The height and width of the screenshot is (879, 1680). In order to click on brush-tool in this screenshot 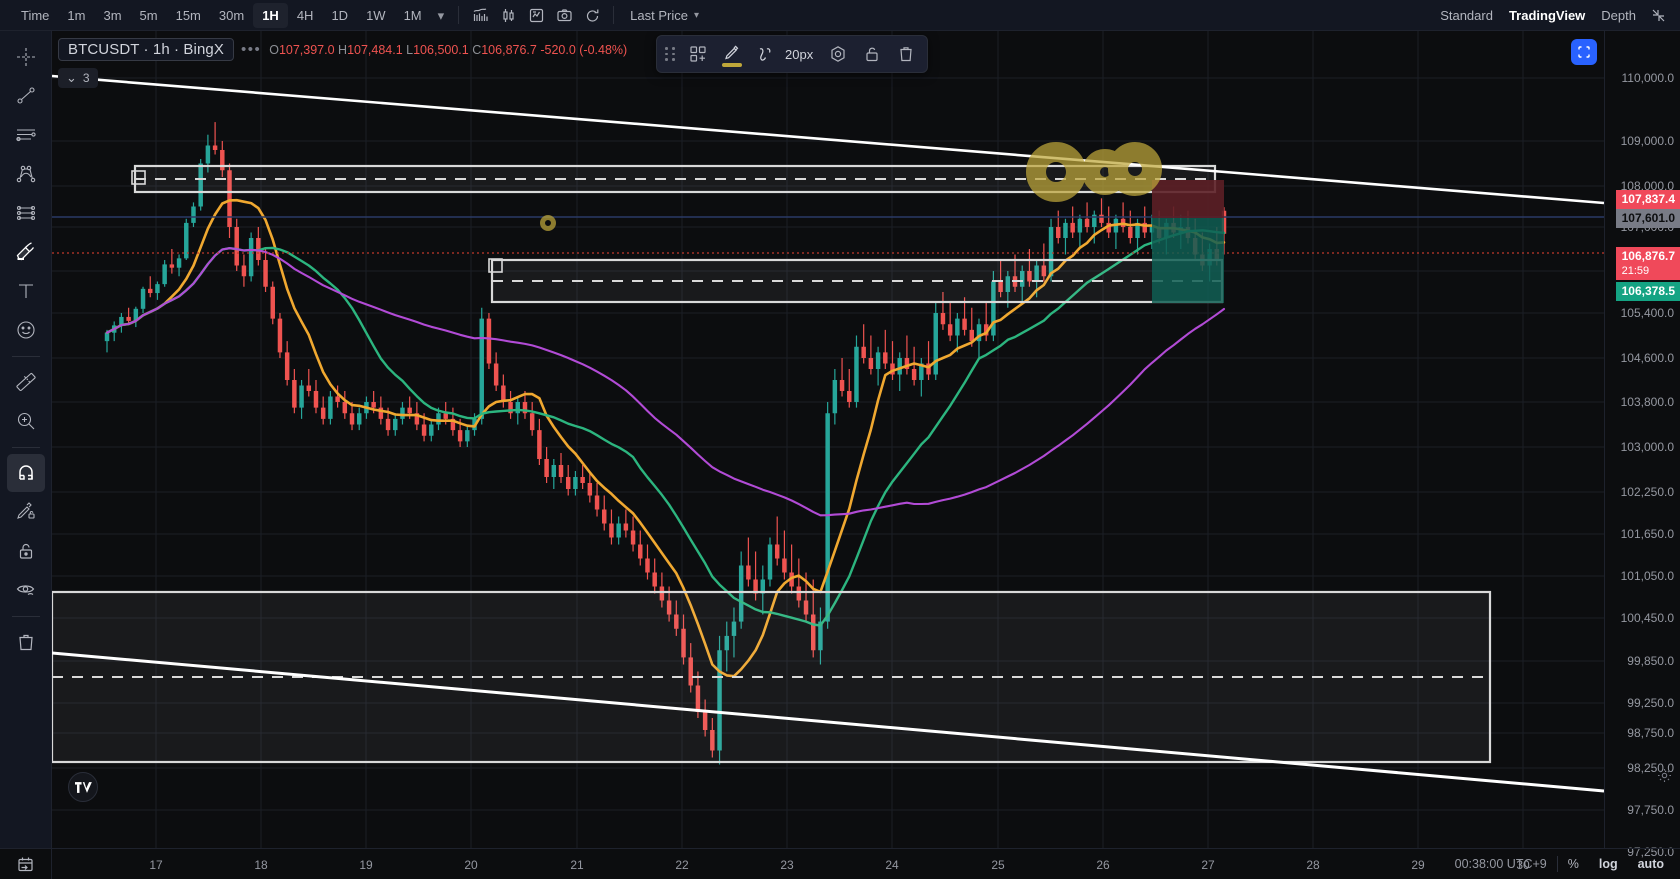, I will do `click(26, 252)`.